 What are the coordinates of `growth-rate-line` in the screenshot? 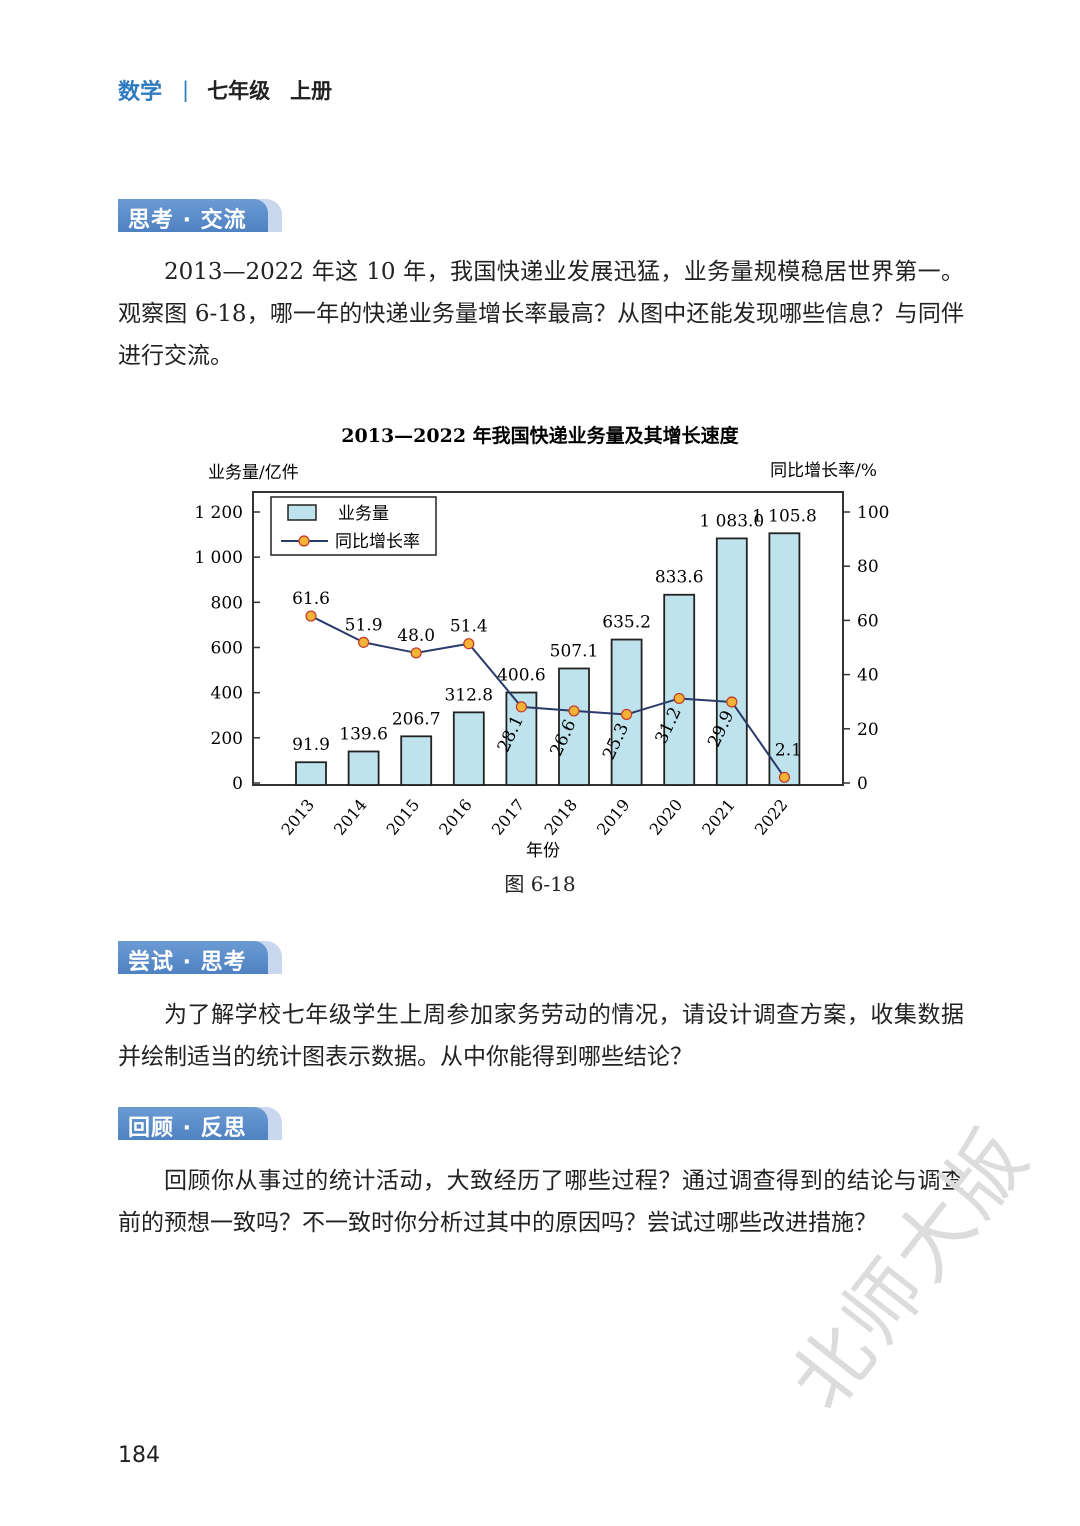 It's located at (548, 696).